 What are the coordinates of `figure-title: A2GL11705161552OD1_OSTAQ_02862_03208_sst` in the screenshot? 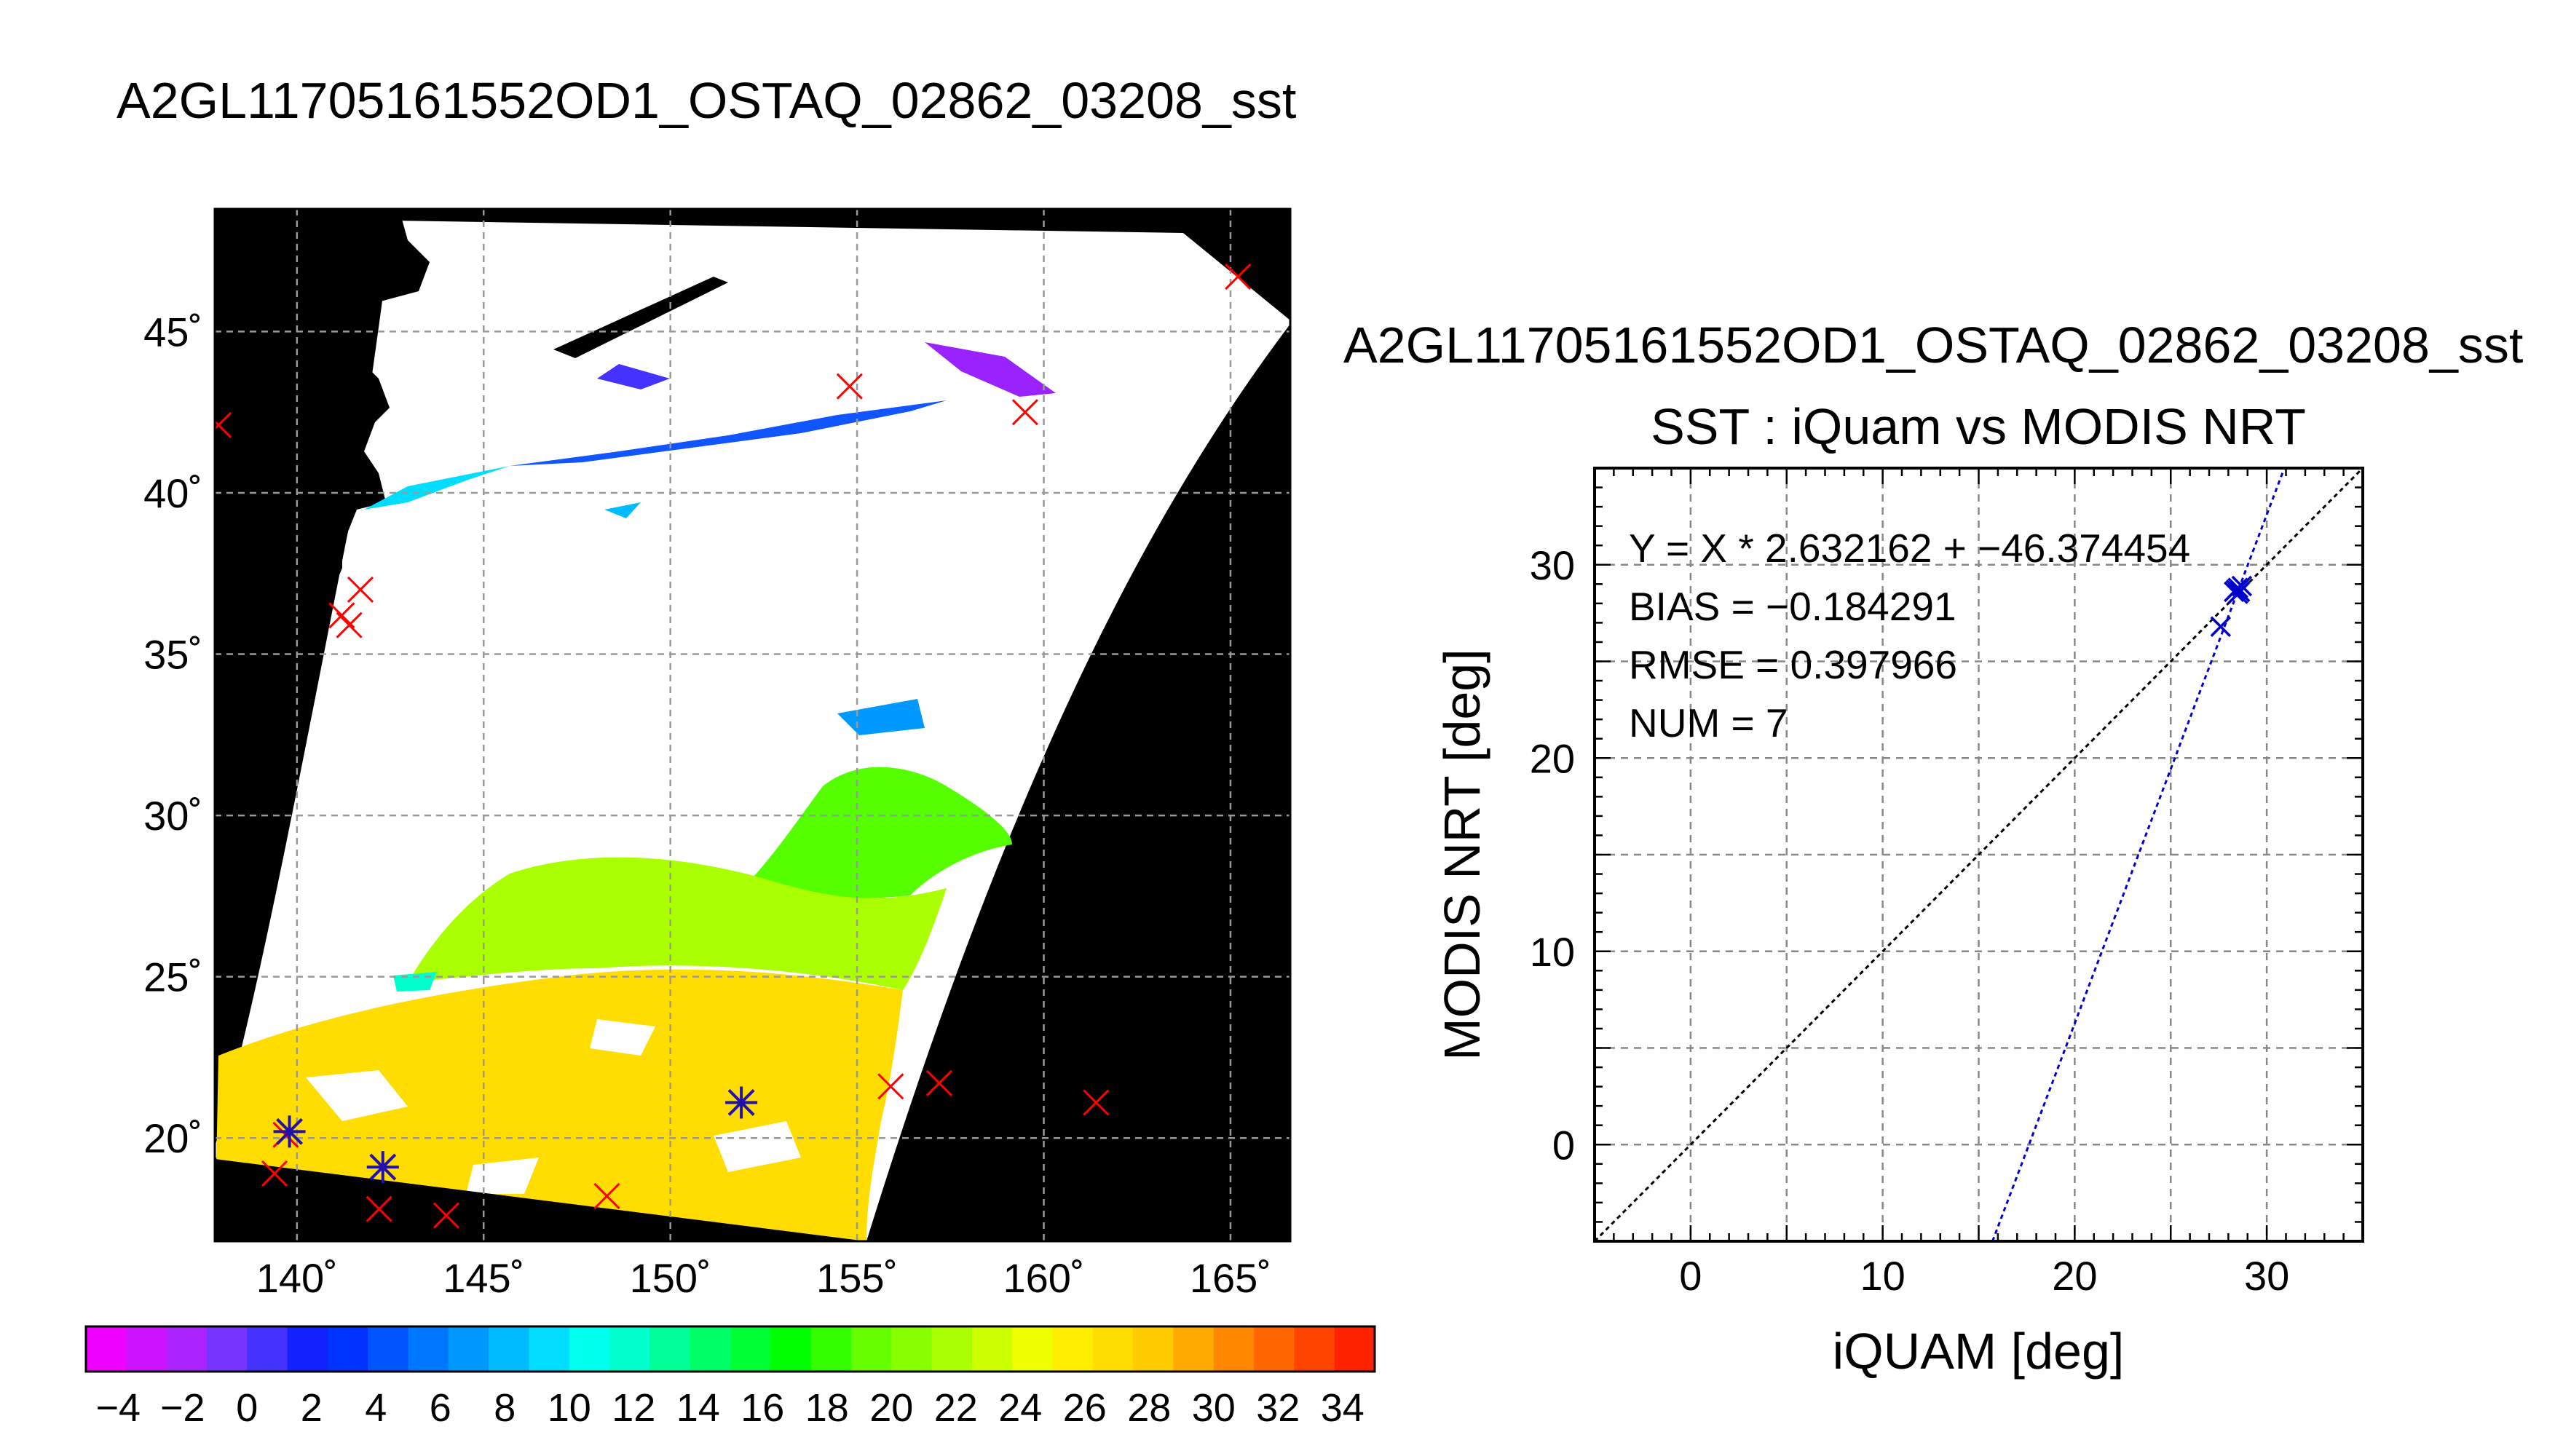 It's located at (706, 100).